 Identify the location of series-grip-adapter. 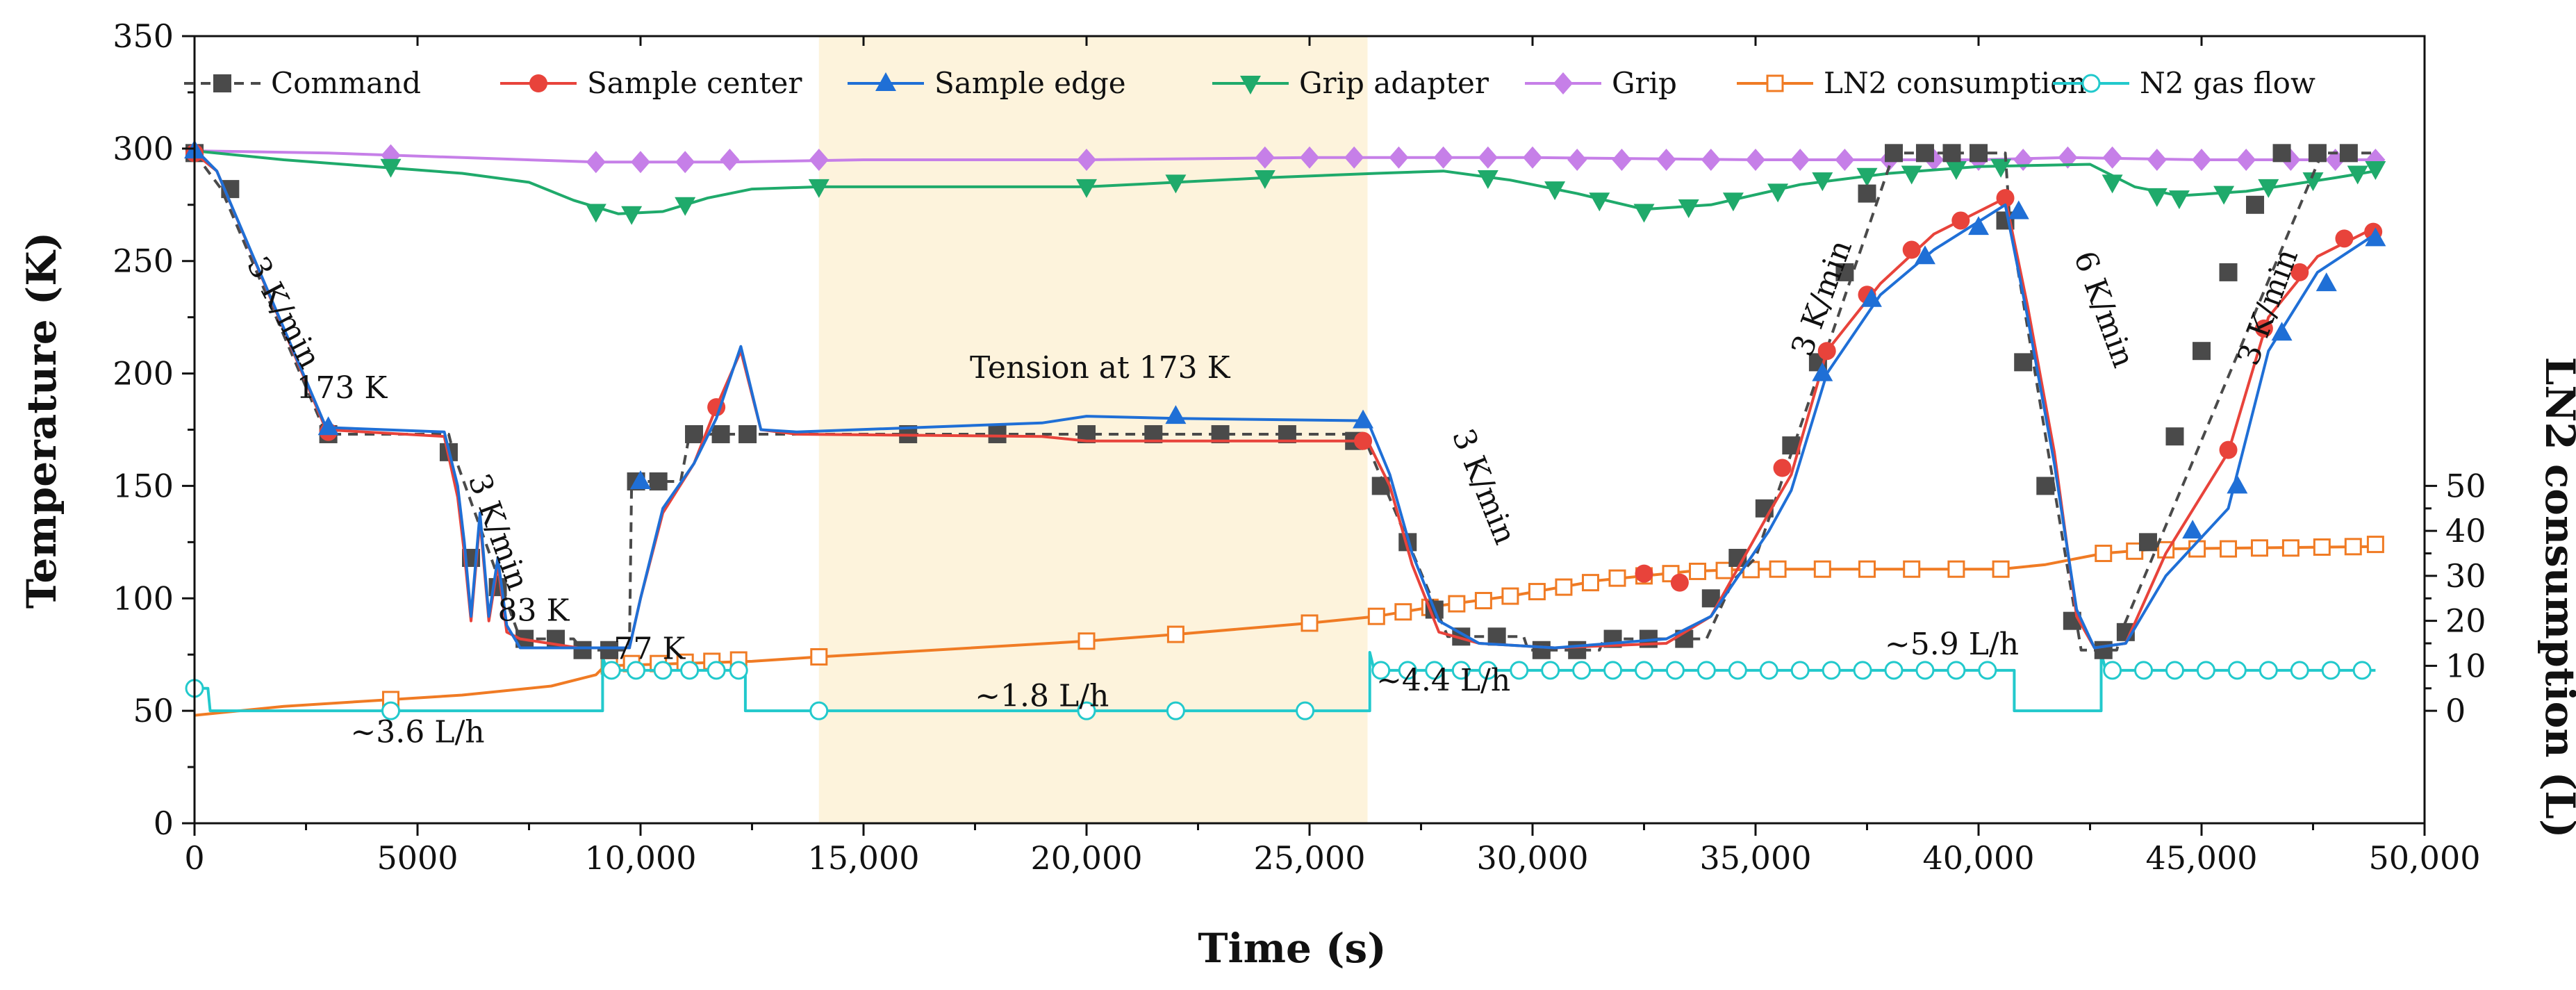
(1290, 187).